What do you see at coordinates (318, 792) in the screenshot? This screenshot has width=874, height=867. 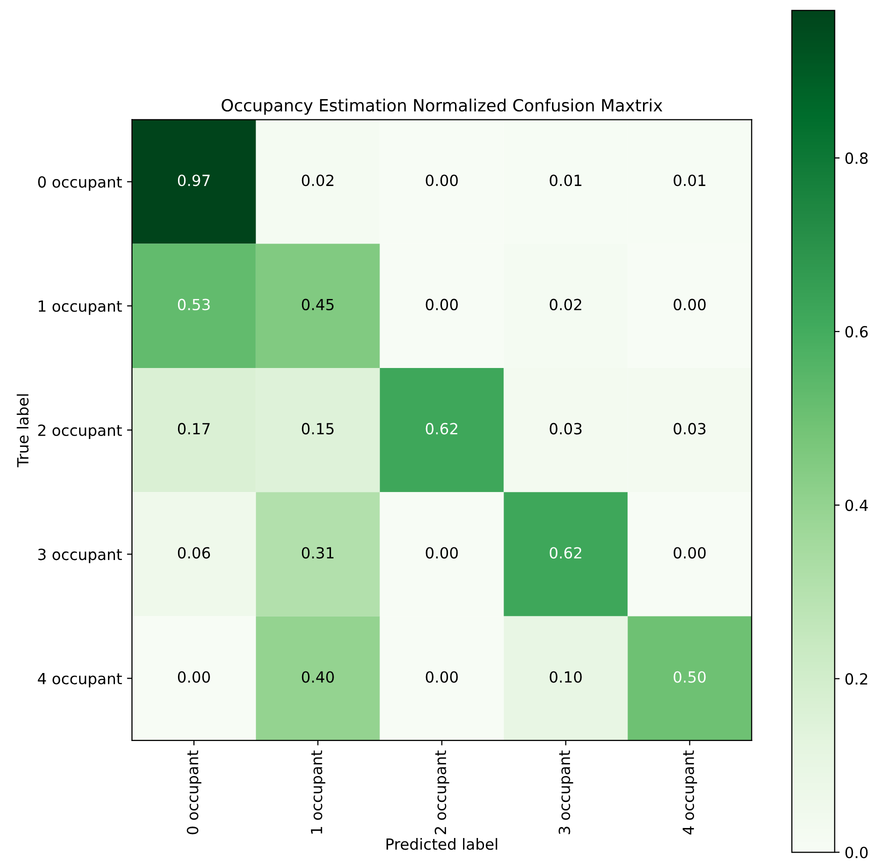 I see `x-tick-label: 1 occupant` at bounding box center [318, 792].